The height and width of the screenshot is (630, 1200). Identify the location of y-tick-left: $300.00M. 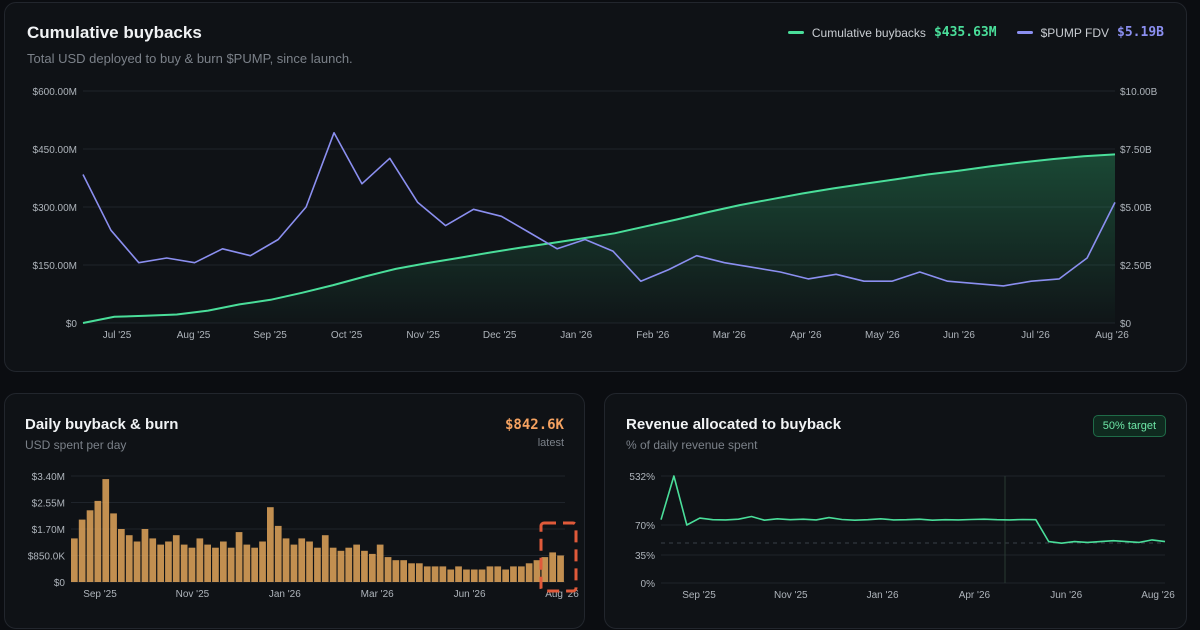
(55, 208).